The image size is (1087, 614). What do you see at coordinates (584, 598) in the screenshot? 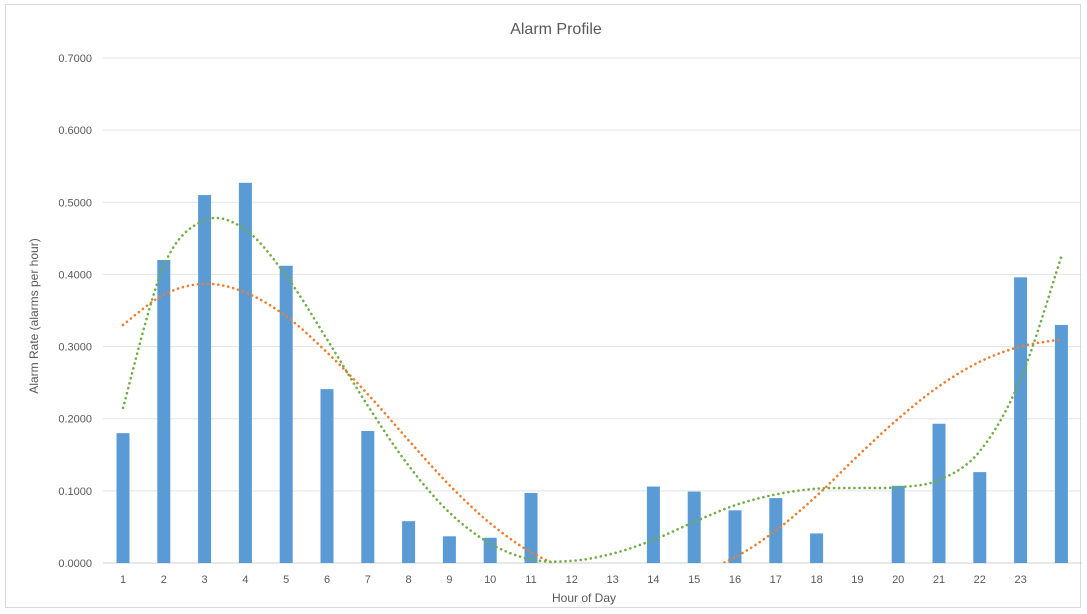
I see `x-axis-title: Hour of Day` at bounding box center [584, 598].